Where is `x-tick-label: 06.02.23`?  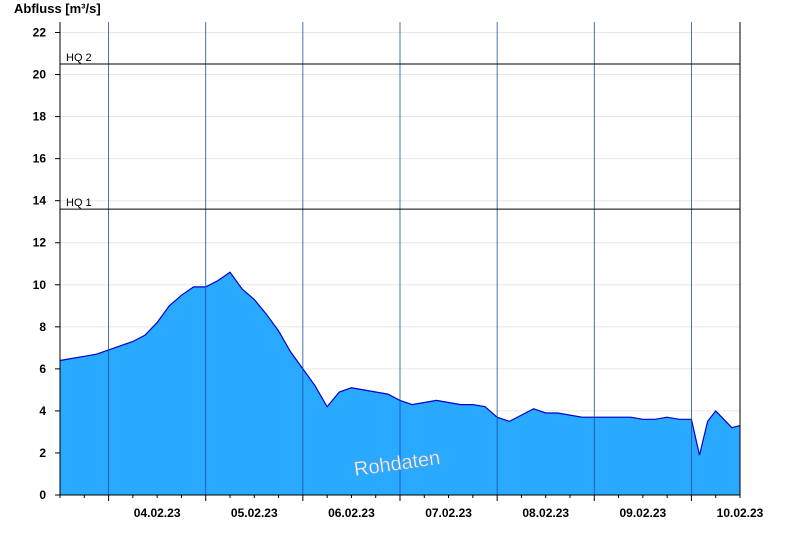
x-tick-label: 06.02.23 is located at coordinates (351, 513).